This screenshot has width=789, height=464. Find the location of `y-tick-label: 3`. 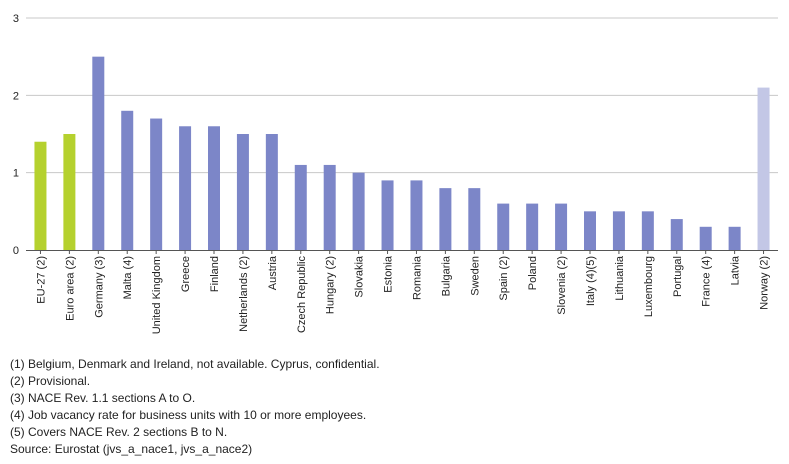

y-tick-label: 3 is located at coordinates (16, 19).